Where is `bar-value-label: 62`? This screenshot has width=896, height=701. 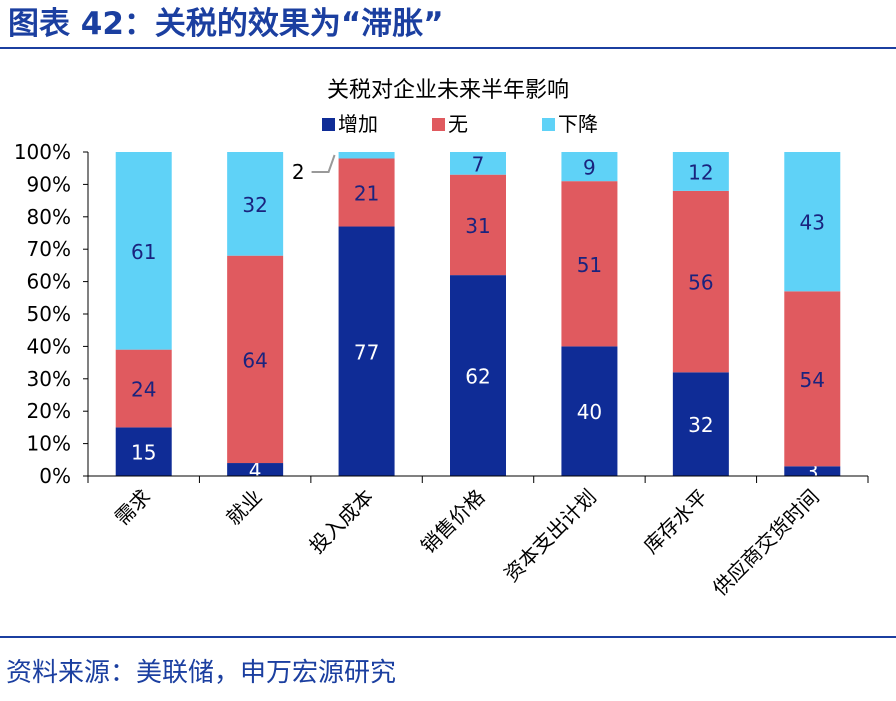 bar-value-label: 62 is located at coordinates (477, 377).